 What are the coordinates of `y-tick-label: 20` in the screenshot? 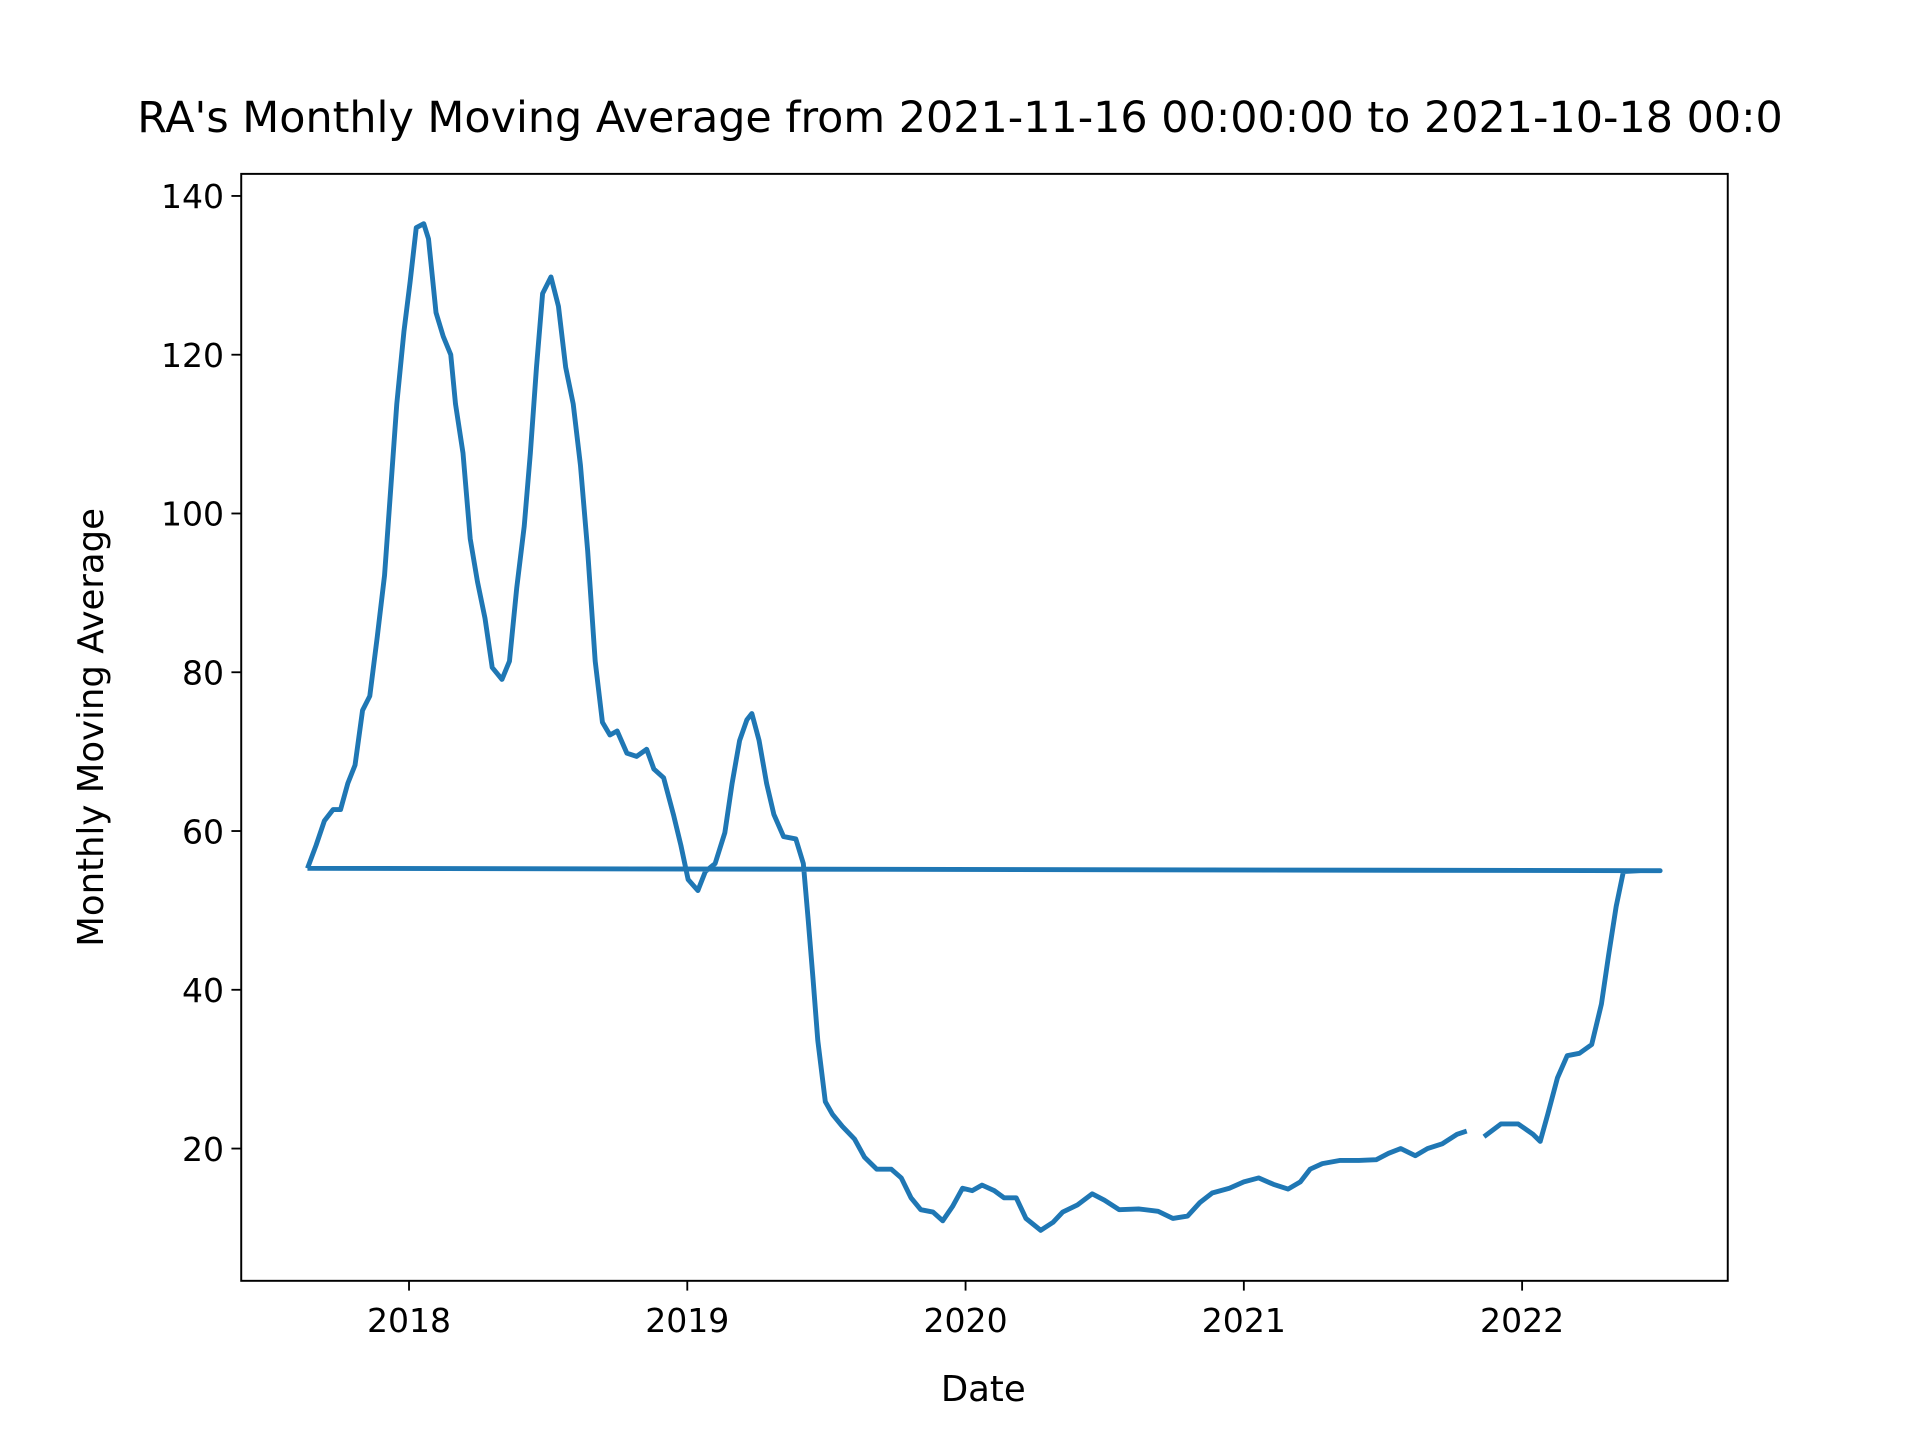 It's located at (203, 1149).